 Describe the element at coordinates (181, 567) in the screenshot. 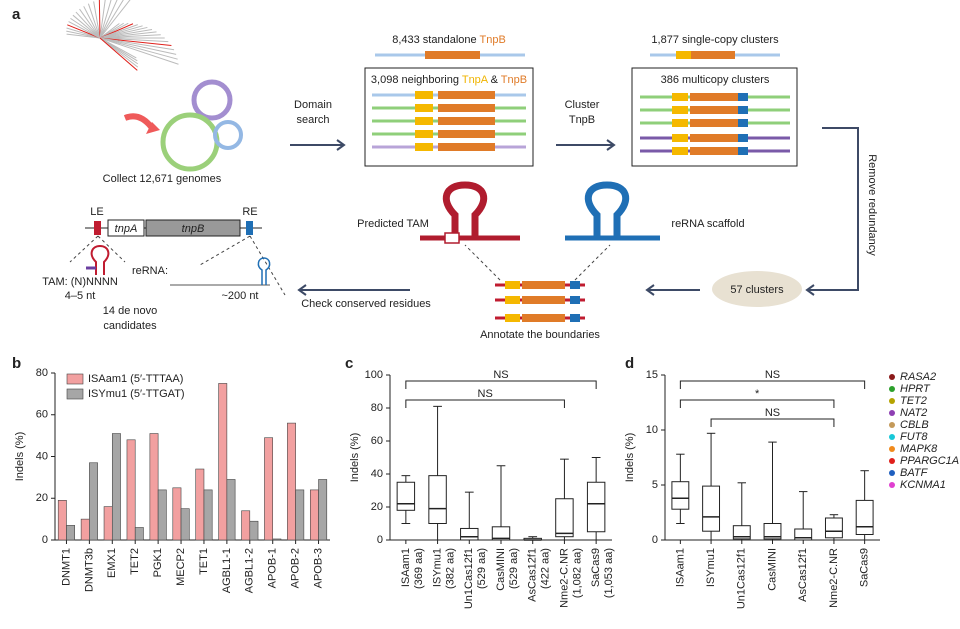

I see `x-tick-label: MECP2` at that location.